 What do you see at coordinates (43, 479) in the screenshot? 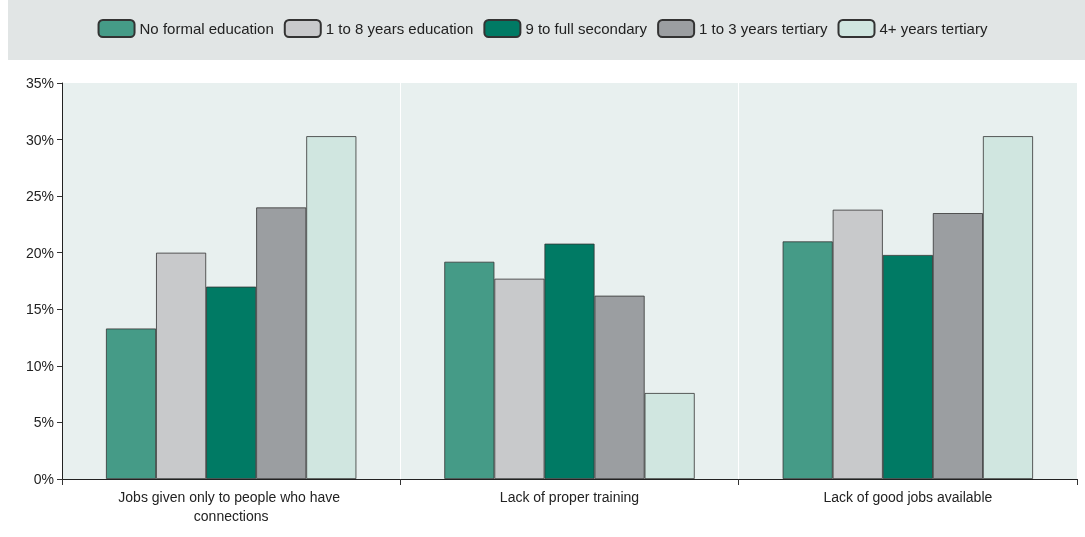
I see `y-tick-label: 0%` at bounding box center [43, 479].